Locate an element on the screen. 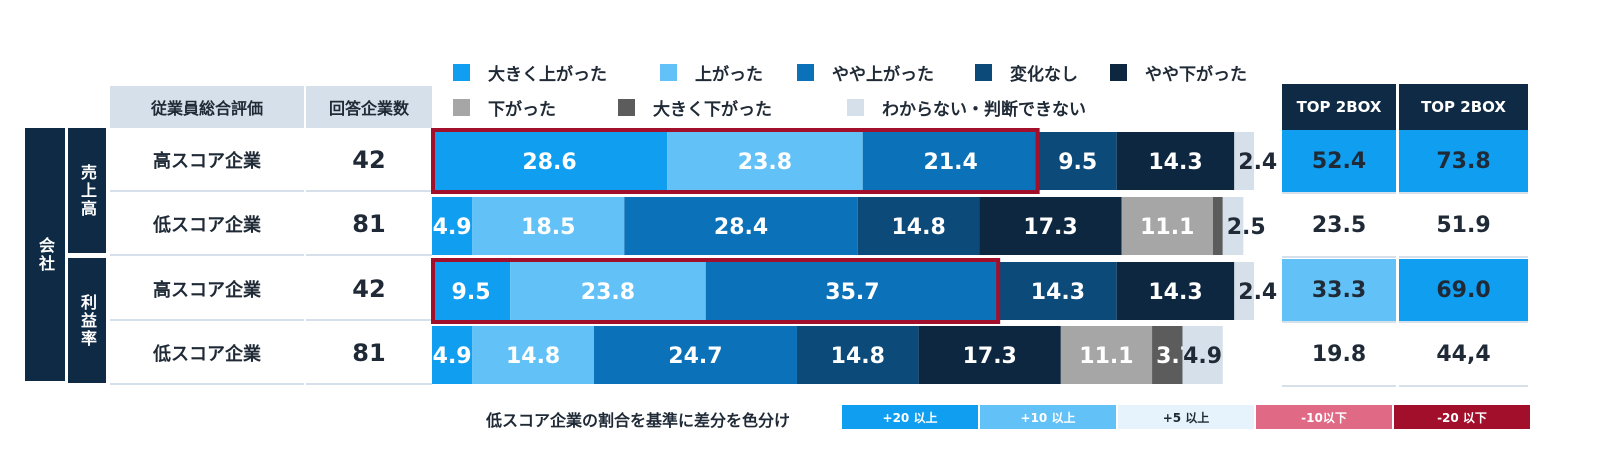 This screenshot has width=1610, height=462. top2box-a: 33.3 is located at coordinates (1339, 291).